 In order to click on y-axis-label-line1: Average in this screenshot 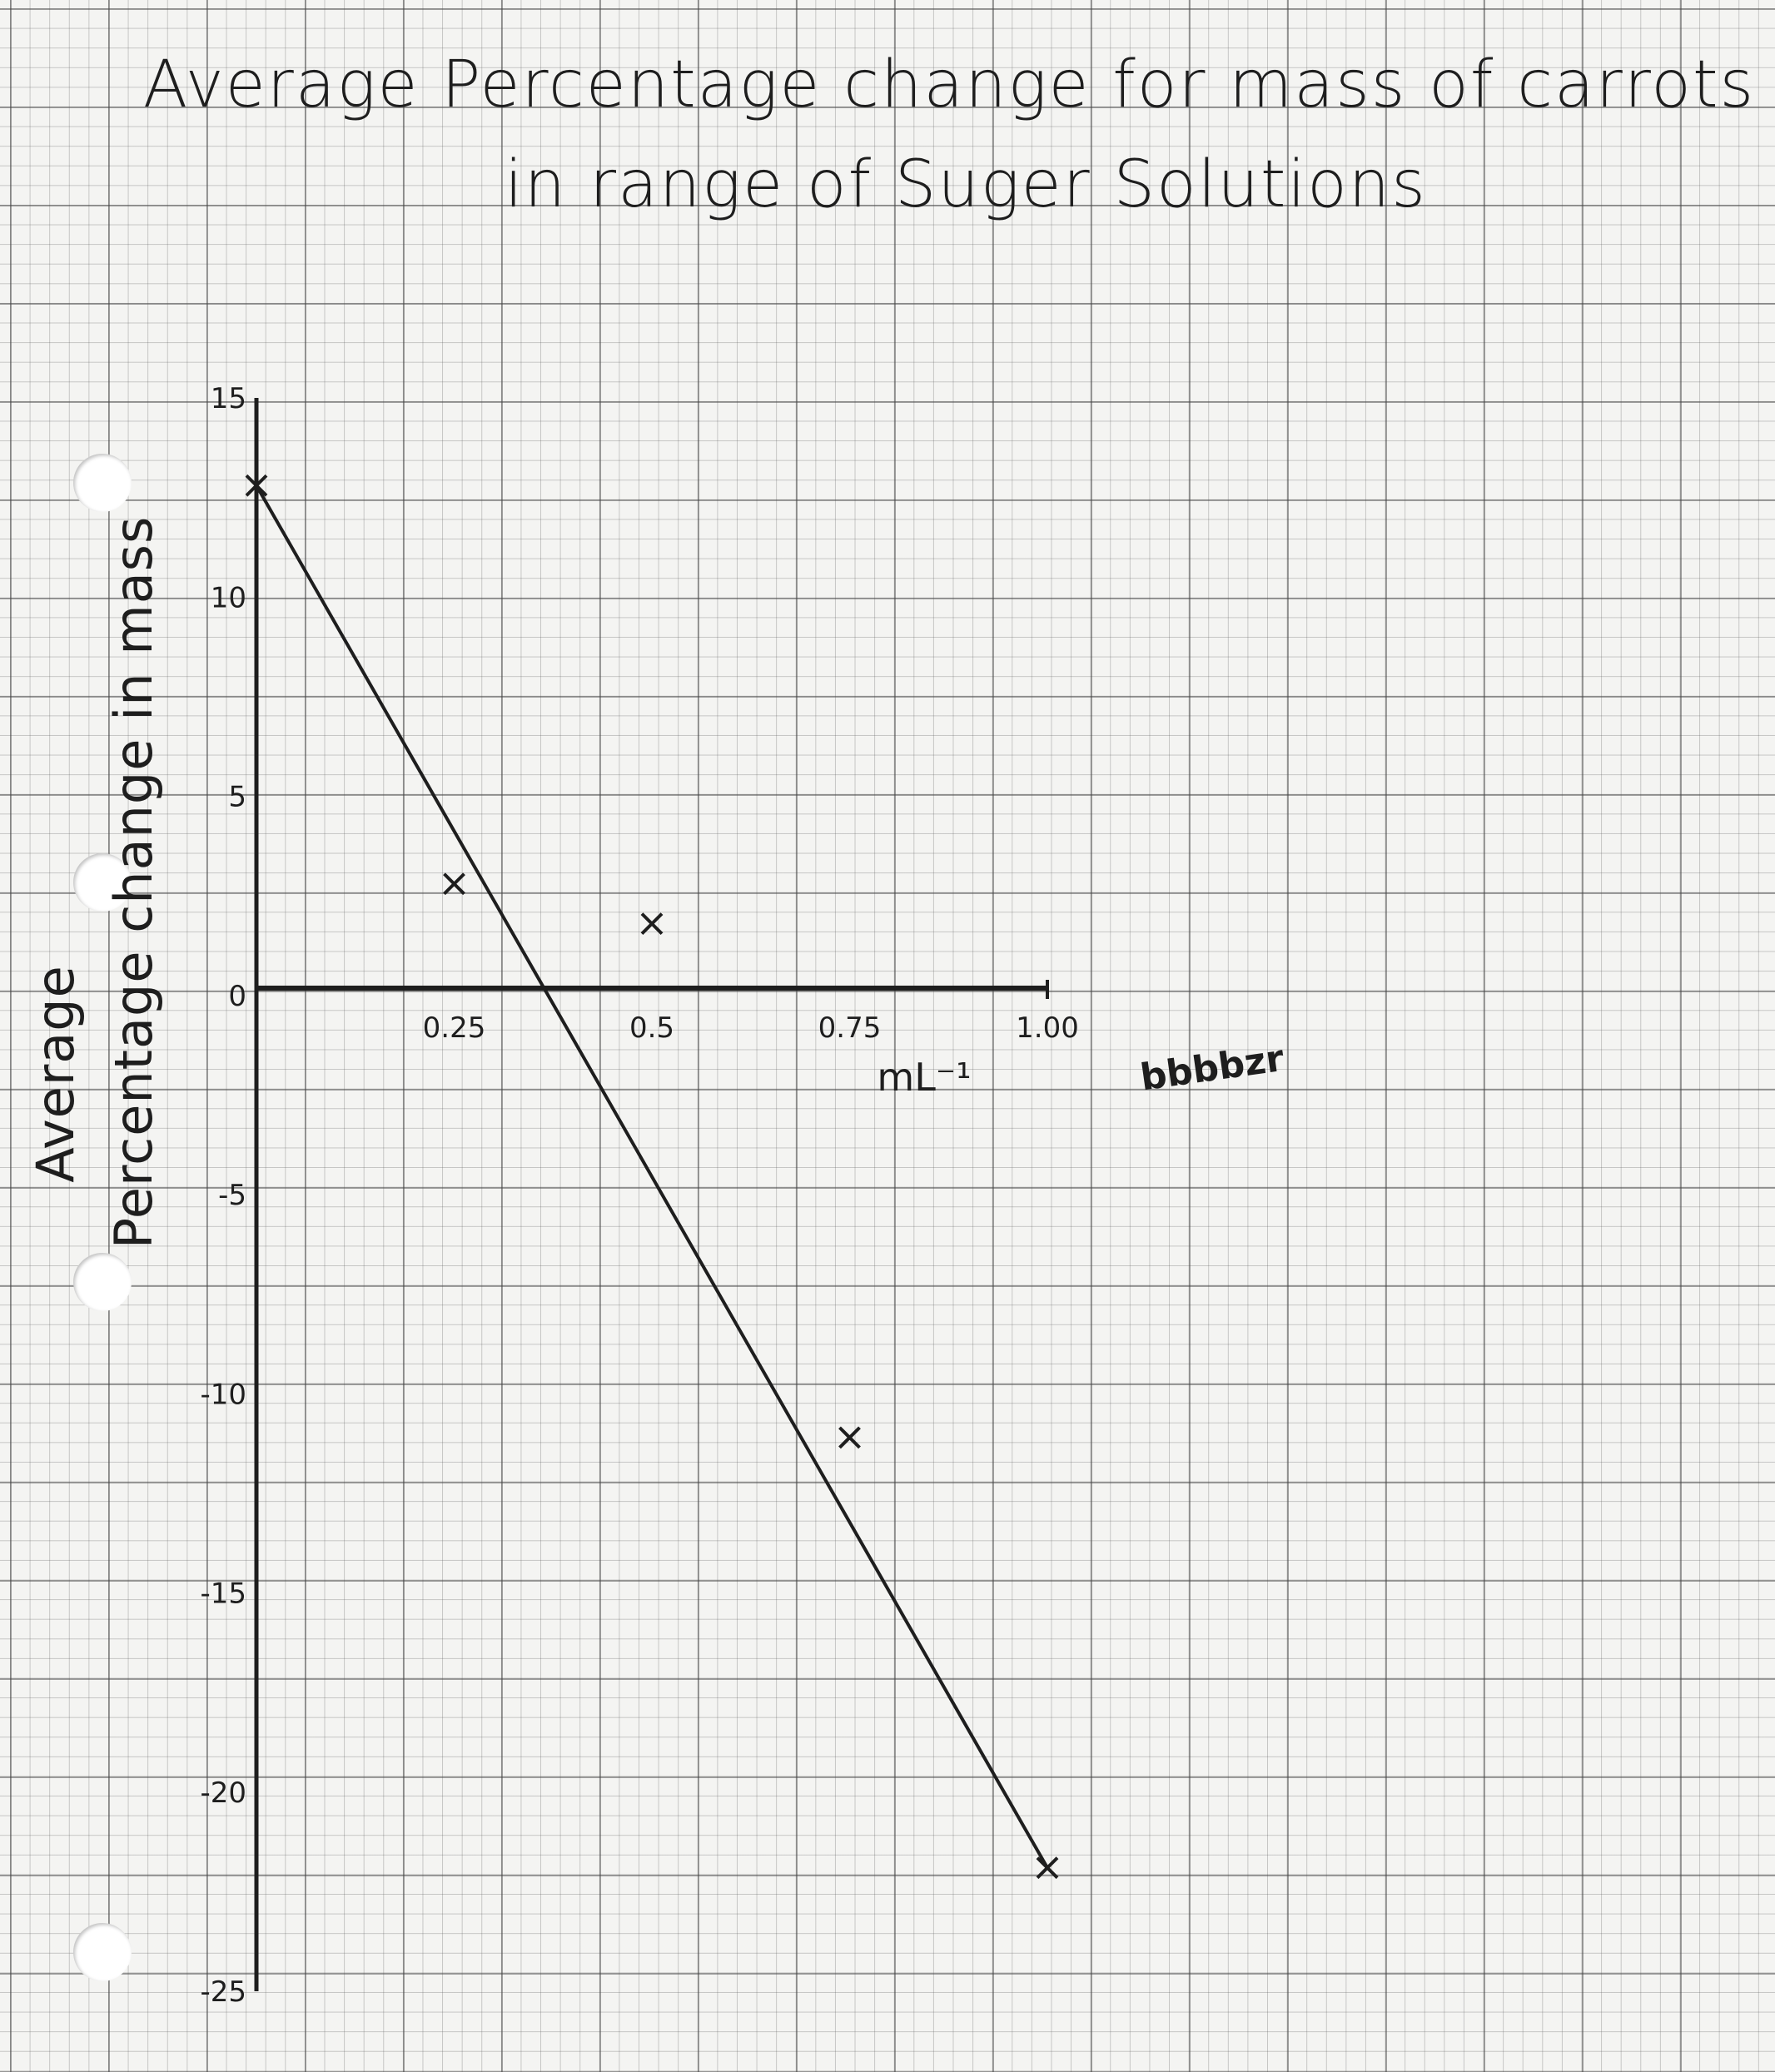, I will do `click(55, 1074)`.